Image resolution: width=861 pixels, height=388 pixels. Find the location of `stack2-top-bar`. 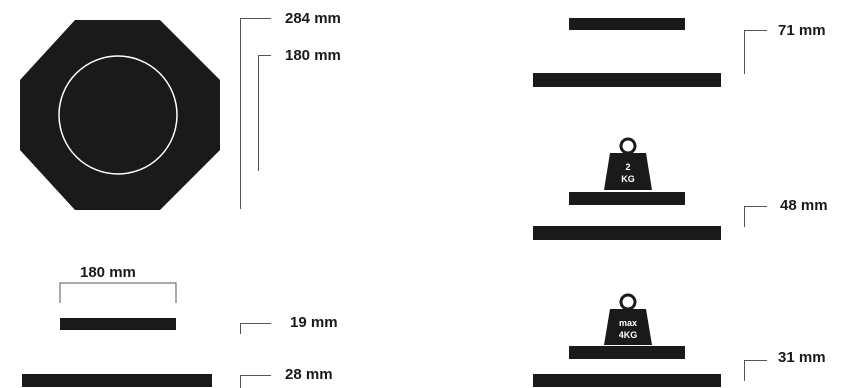

stack2-top-bar is located at coordinates (627, 198).